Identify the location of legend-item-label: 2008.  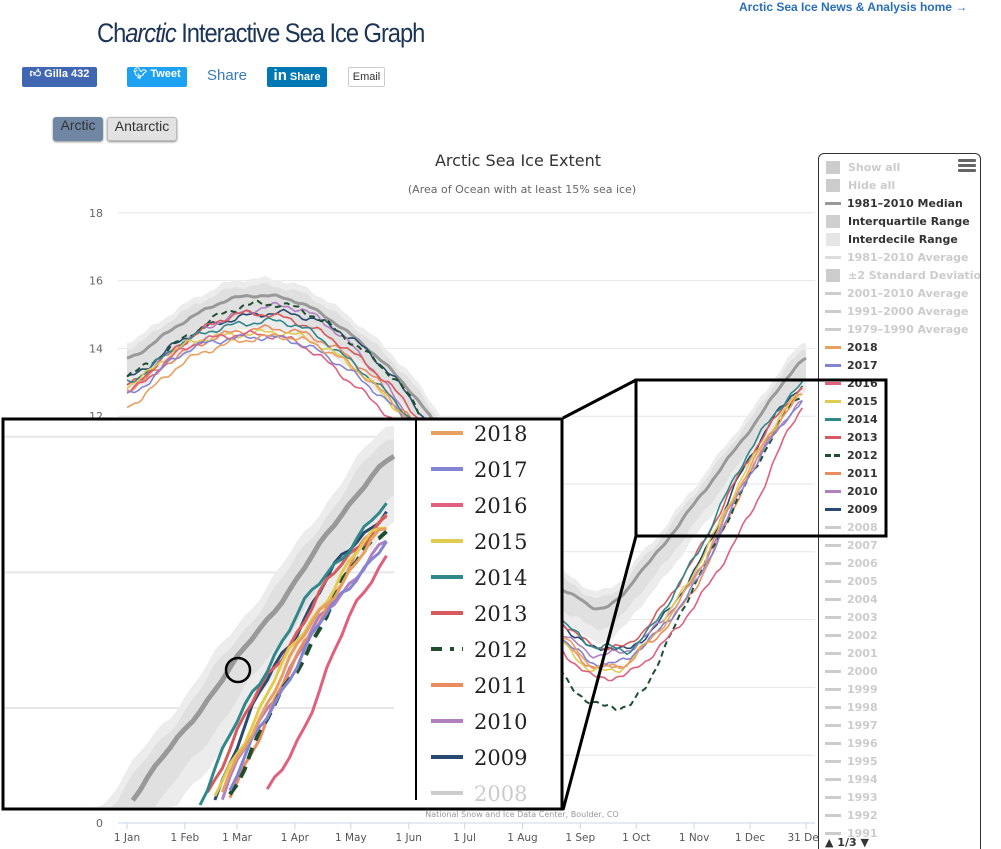
(862, 527).